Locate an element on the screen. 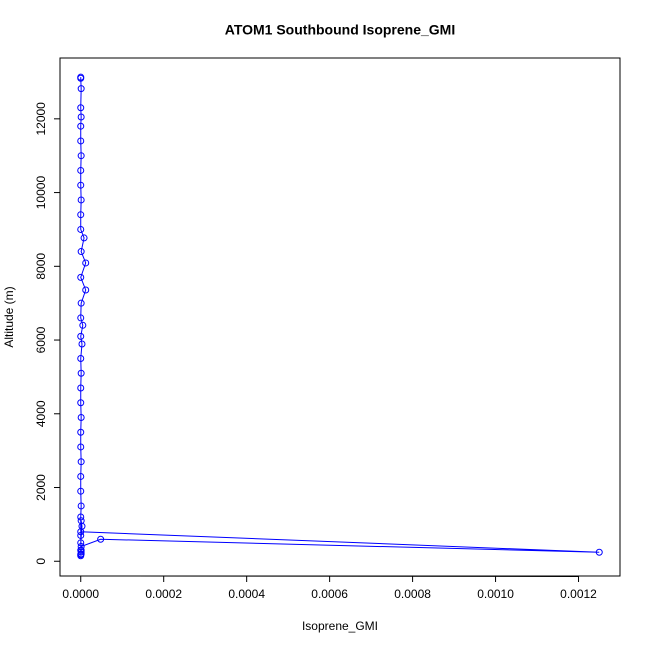 Image resolution: width=650 pixels, height=650 pixels. x-axis-label: Isoprene_GMI is located at coordinates (340, 626).